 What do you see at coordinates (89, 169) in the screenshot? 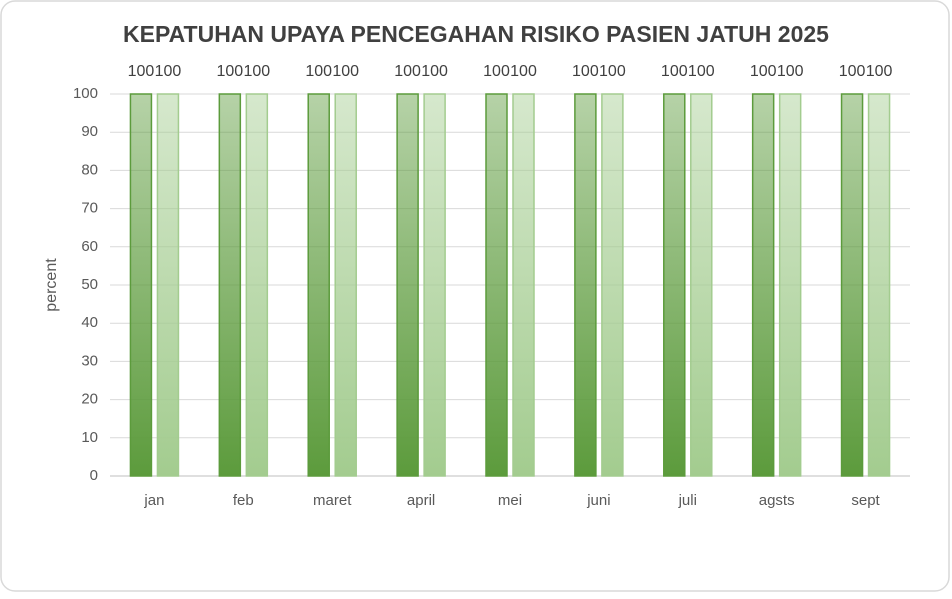
I see `y-tick-label: 80` at bounding box center [89, 169].